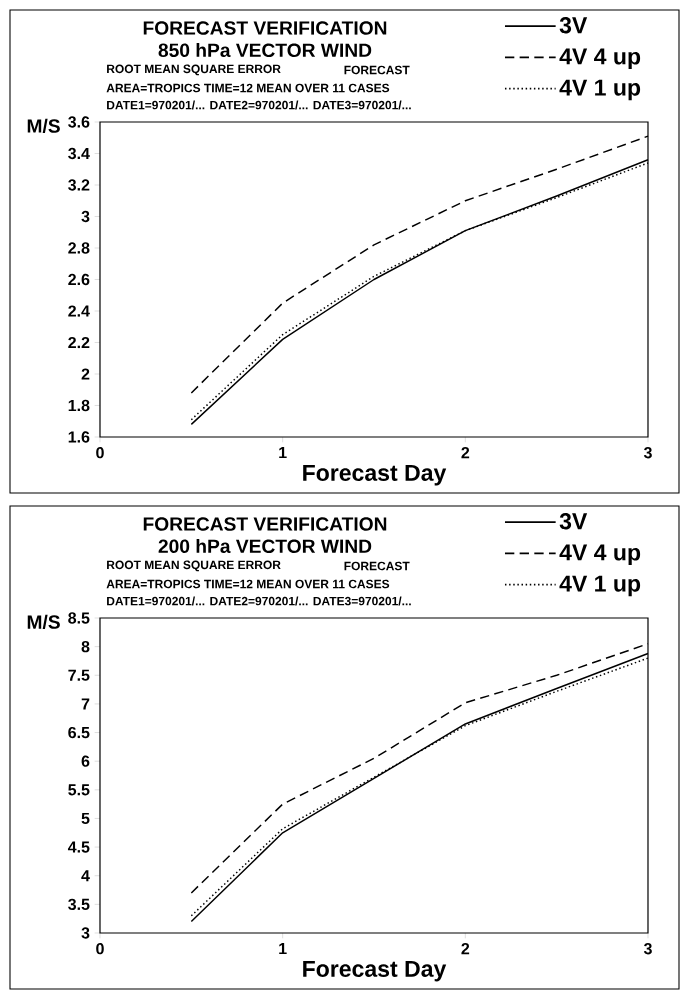 The image size is (681, 1001). Describe the element at coordinates (79, 342) in the screenshot. I see `y-tick-label: 2.2` at that location.